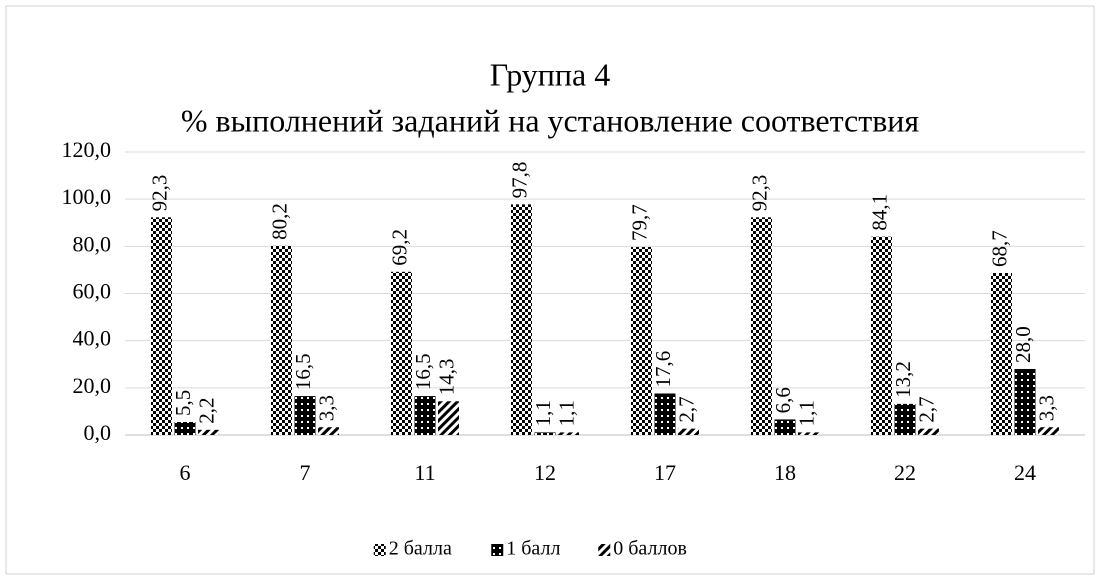  Describe the element at coordinates (185, 472) in the screenshot. I see `x-tick-label: 6` at that location.